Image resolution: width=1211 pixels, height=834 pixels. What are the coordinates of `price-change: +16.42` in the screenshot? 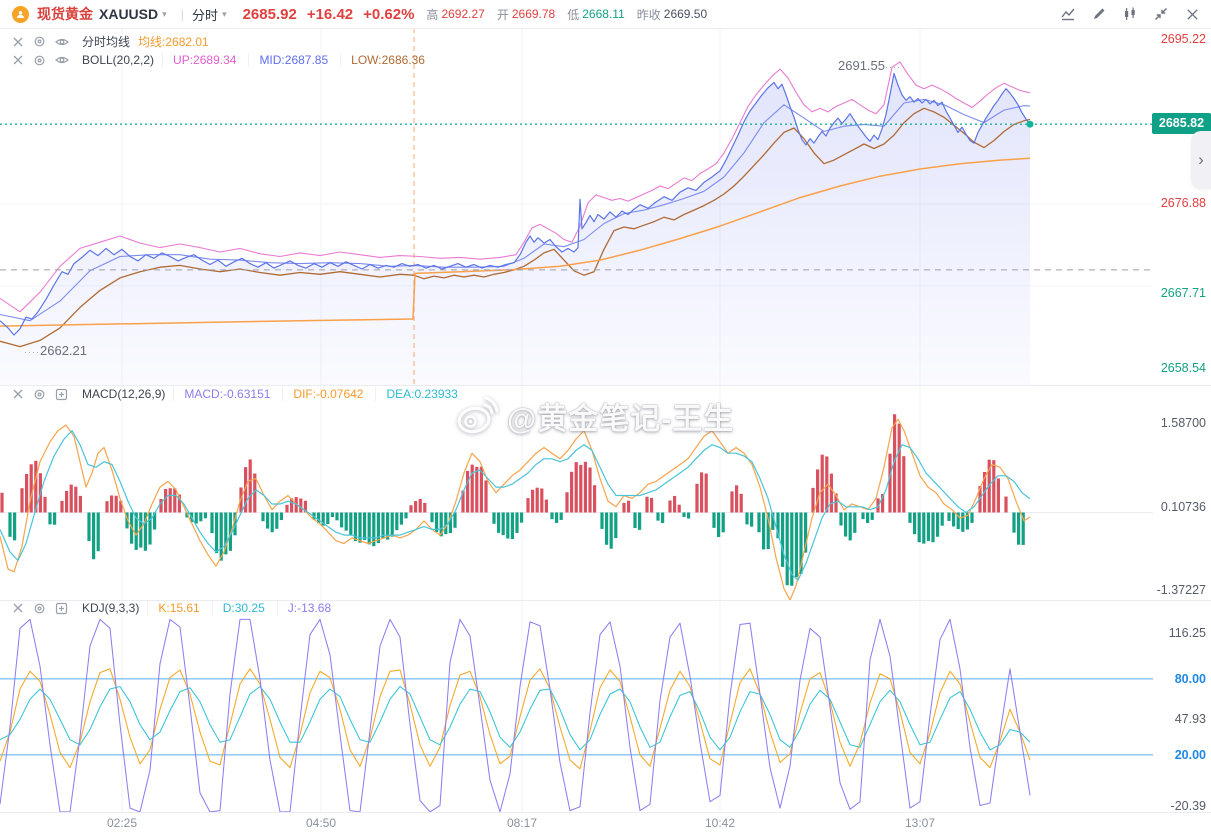 It's located at (330, 14).